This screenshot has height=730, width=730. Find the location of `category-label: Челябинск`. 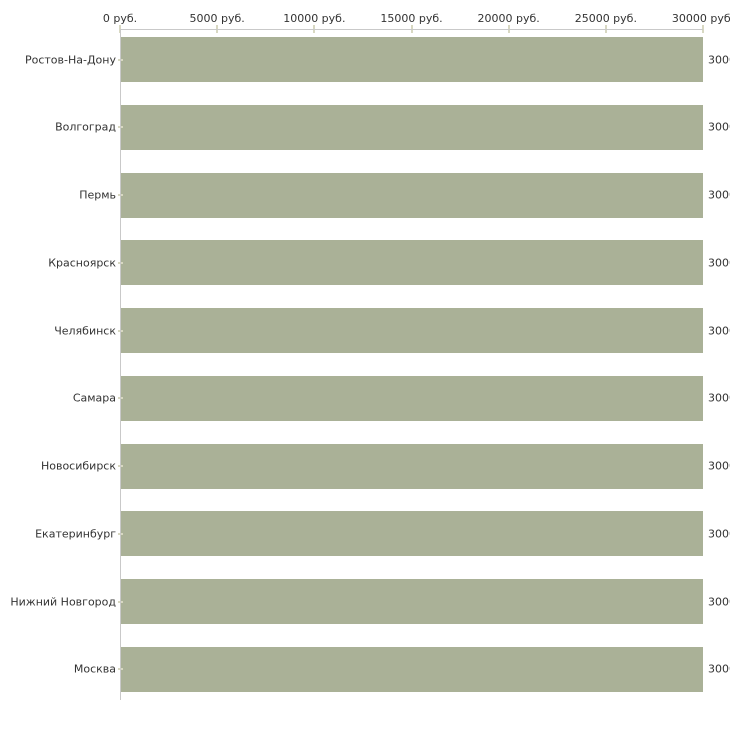

category-label: Челябинск is located at coordinates (85, 331).